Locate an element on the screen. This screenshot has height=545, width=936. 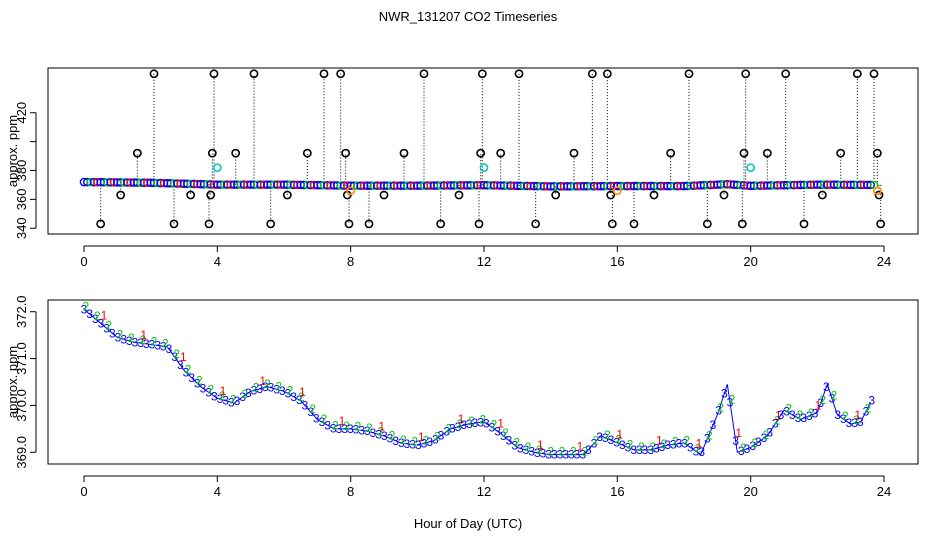
top-x-tick-label: 20 is located at coordinates (750, 261).